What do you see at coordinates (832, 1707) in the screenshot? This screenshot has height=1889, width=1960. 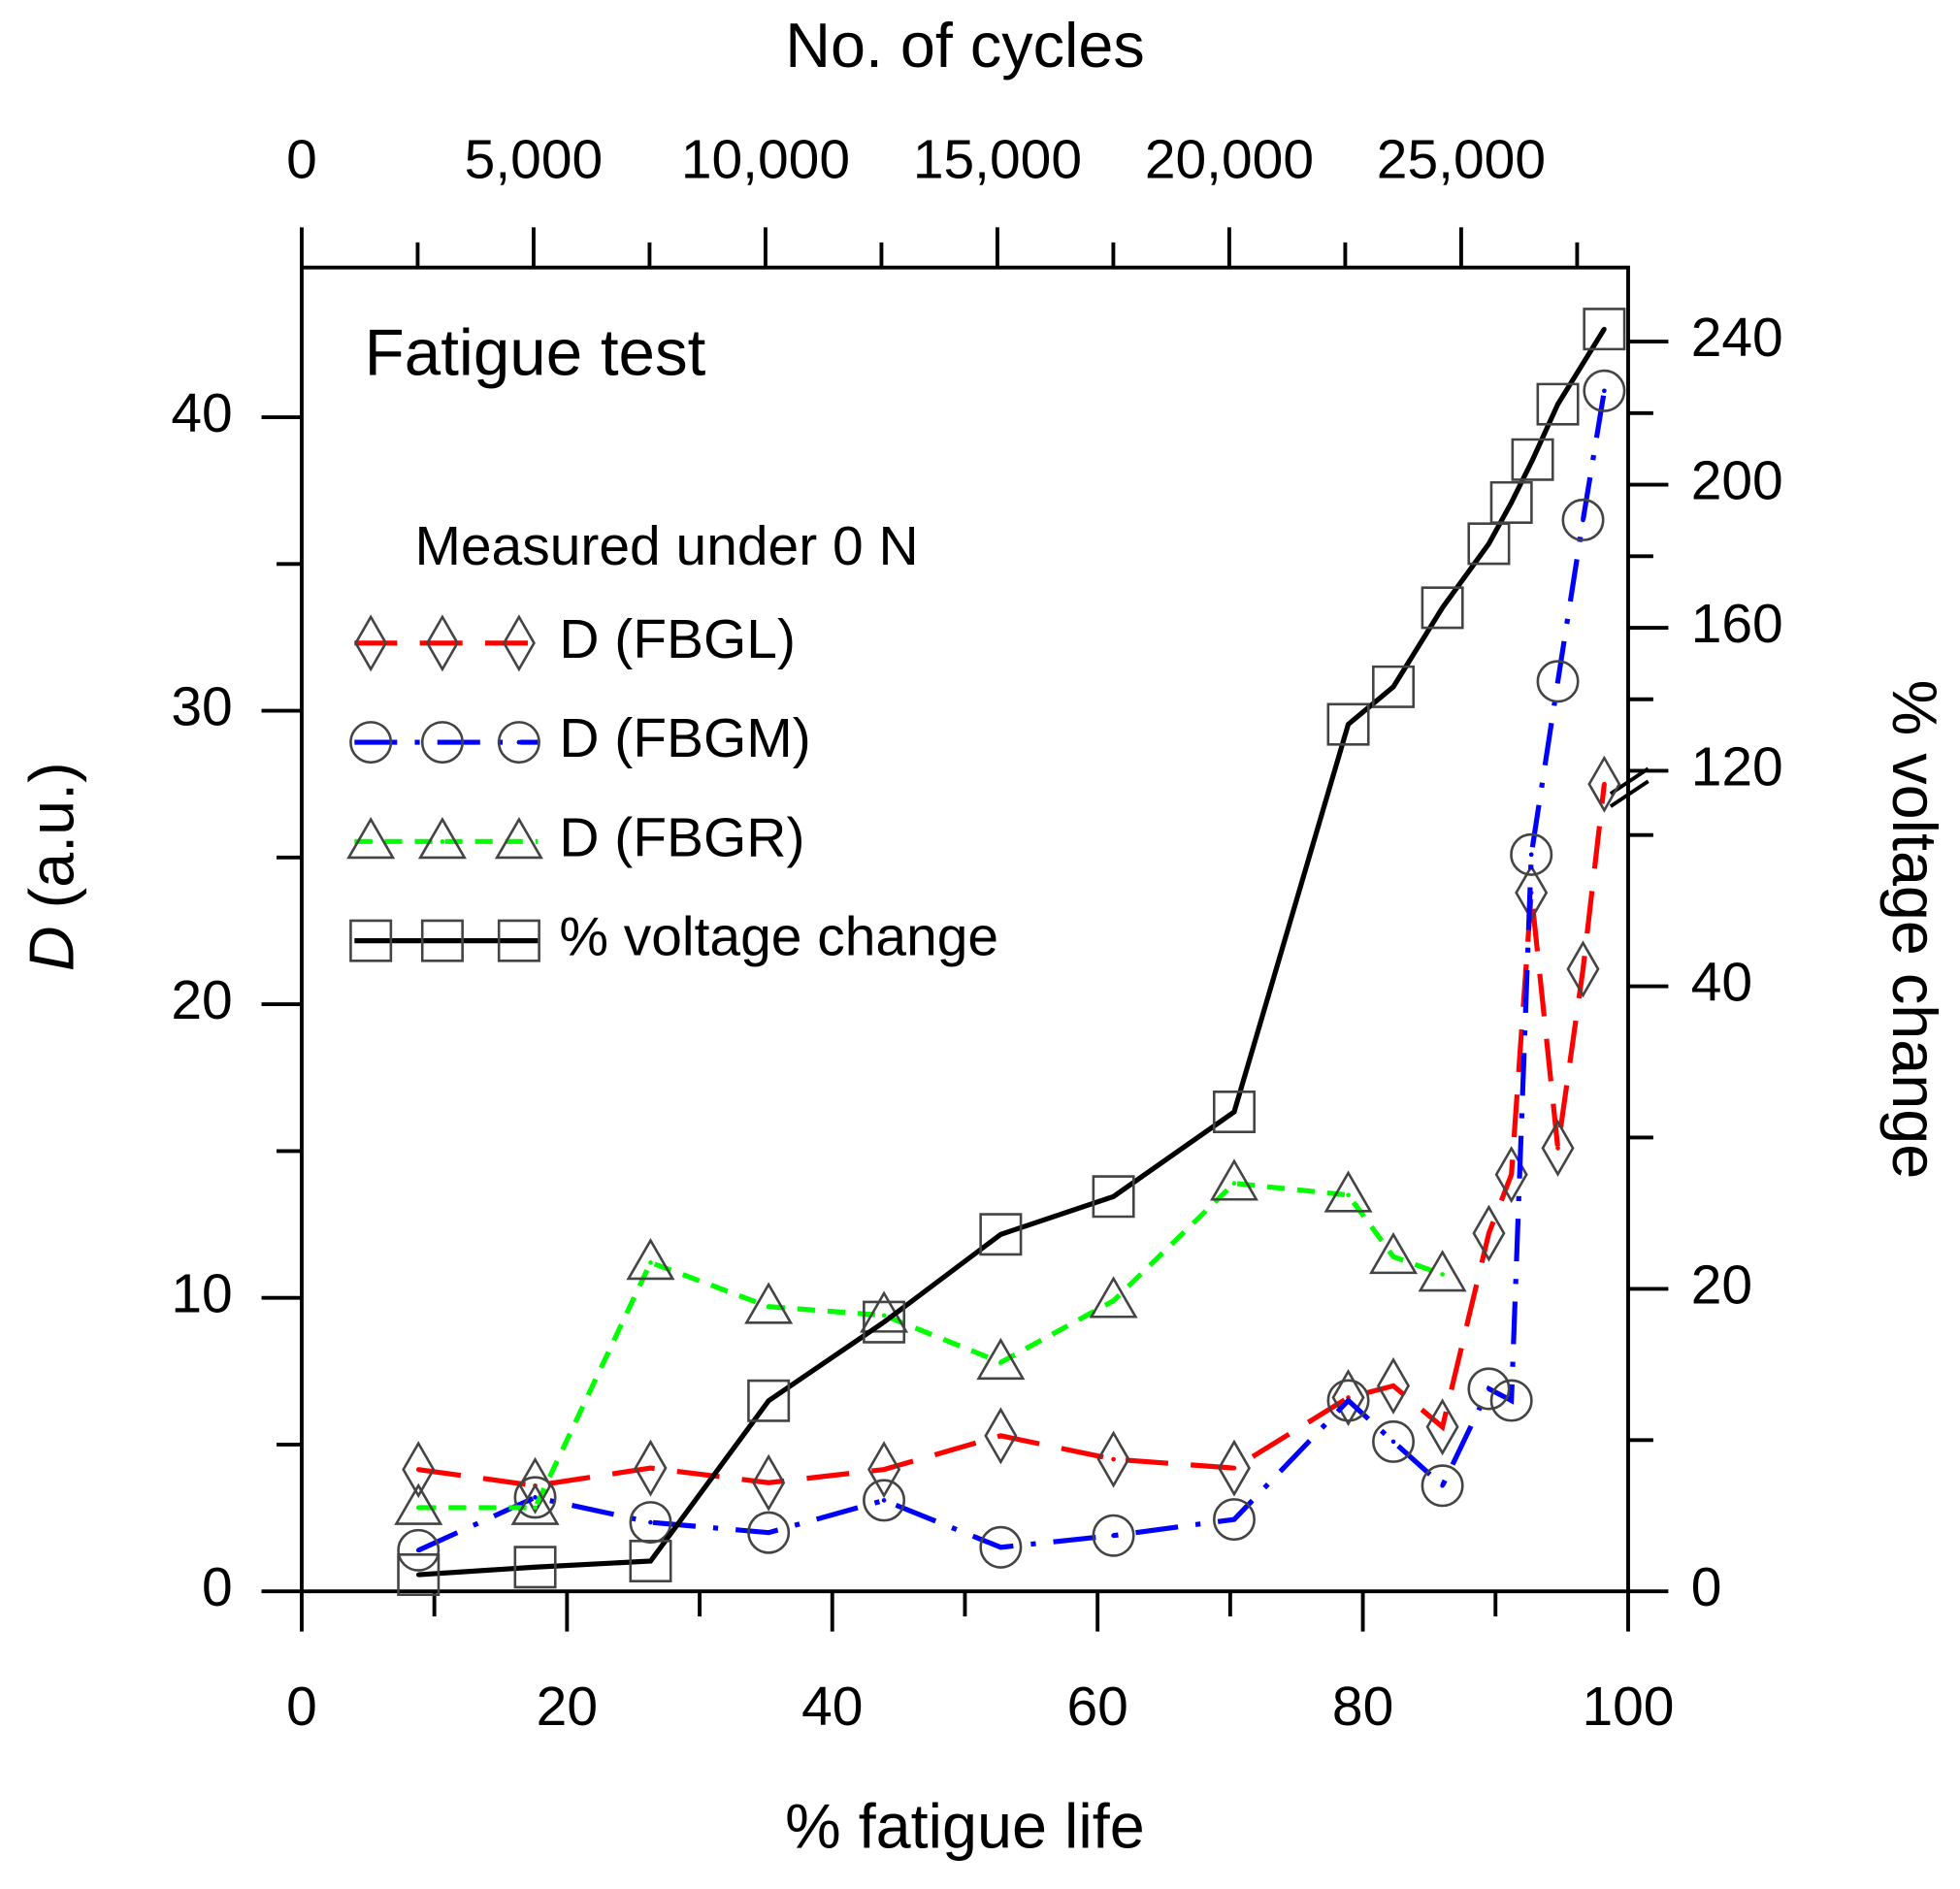 I see `x-tick-label: 40` at bounding box center [832, 1707].